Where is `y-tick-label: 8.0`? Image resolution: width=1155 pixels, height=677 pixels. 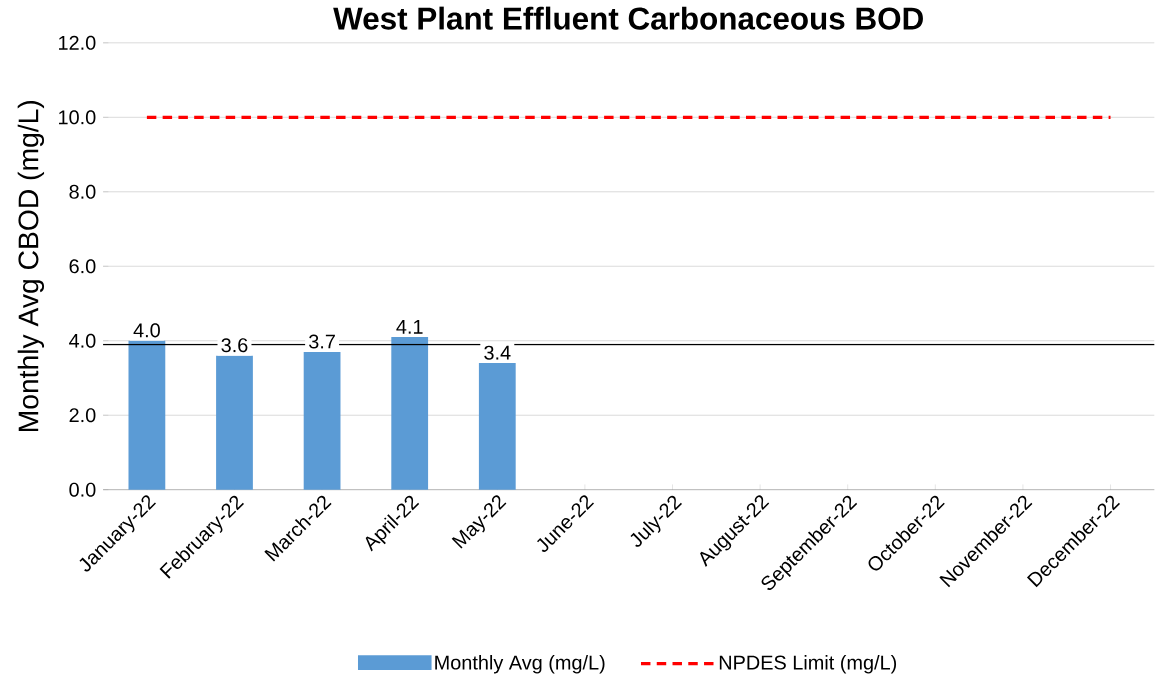 y-tick-label: 8.0 is located at coordinates (82, 192).